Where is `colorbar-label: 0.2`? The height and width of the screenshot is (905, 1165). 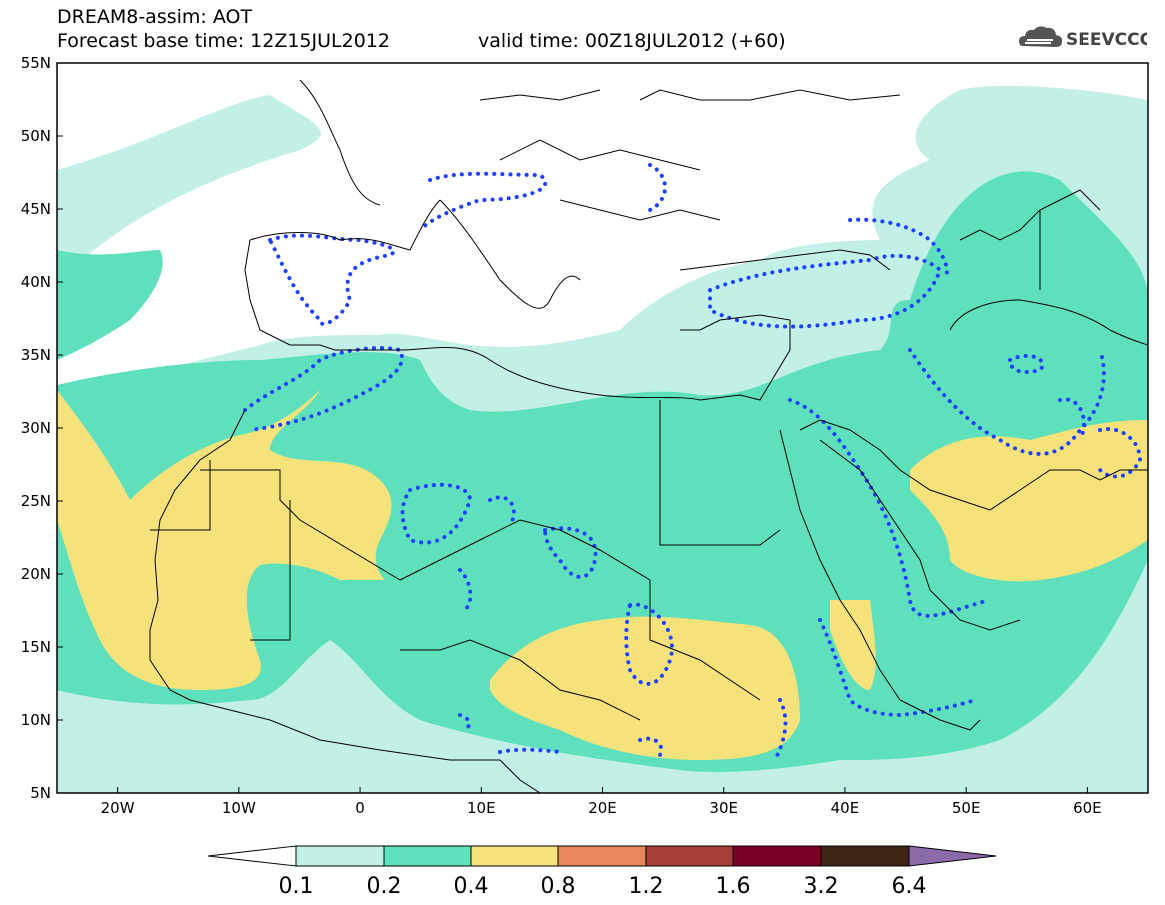 colorbar-label: 0.2 is located at coordinates (384, 886).